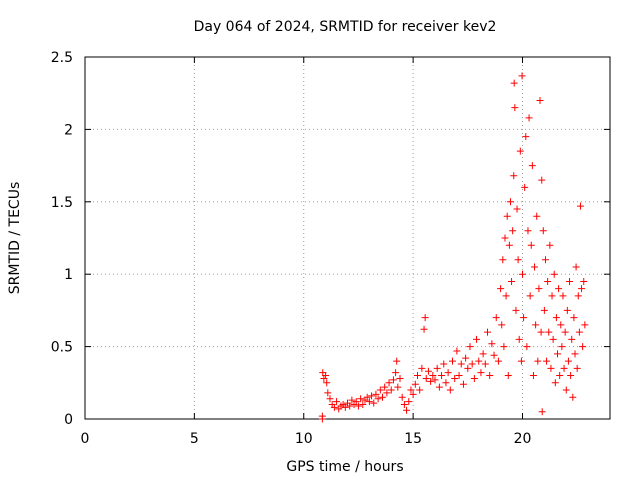  I want to click on y-axis-title: SRMTID / TECUs, so click(15, 238).